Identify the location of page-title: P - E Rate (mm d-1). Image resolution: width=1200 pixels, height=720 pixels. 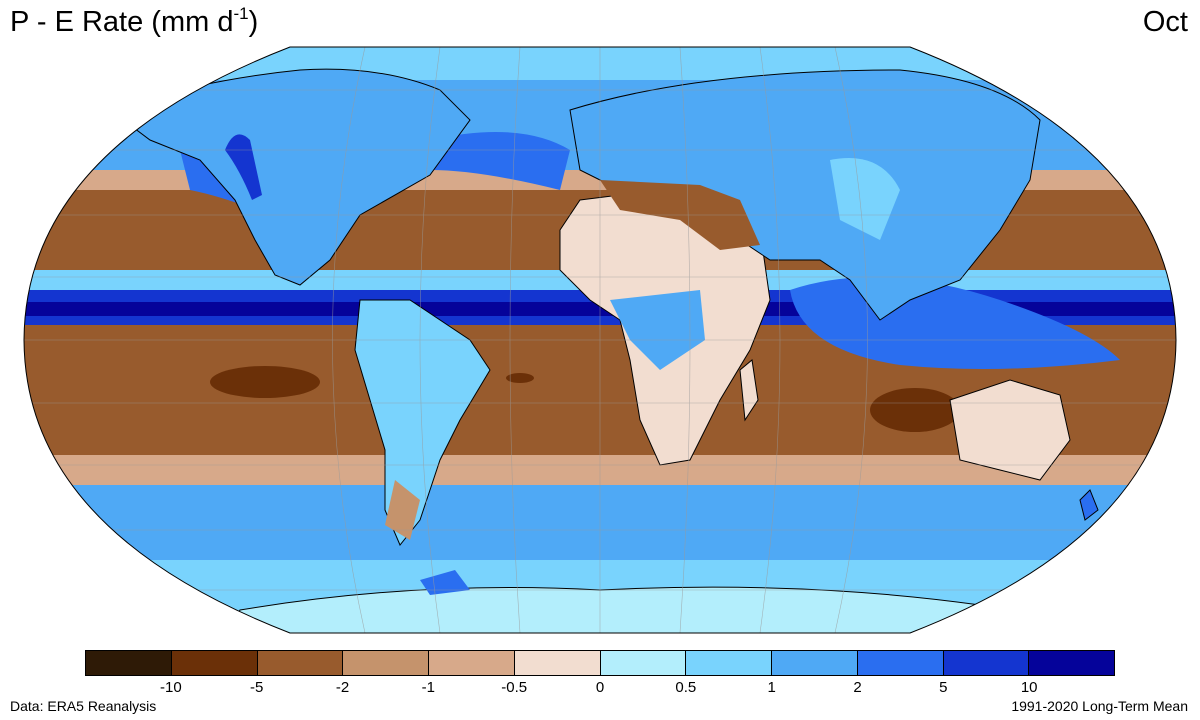
(134, 22).